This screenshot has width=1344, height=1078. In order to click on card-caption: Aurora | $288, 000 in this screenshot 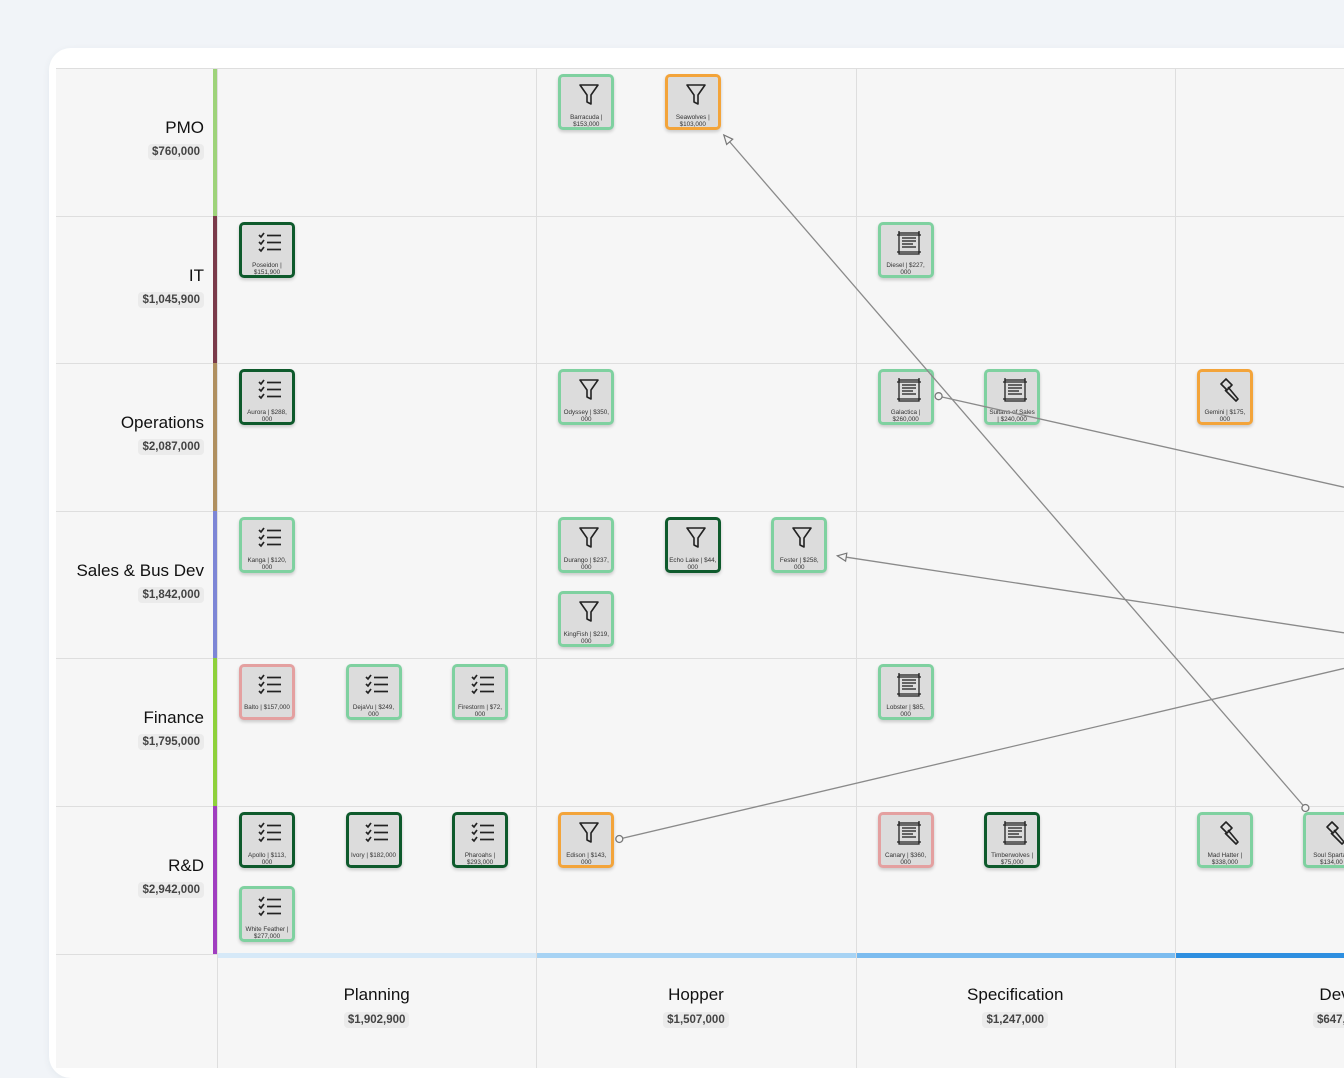, I will do `click(267, 416)`.